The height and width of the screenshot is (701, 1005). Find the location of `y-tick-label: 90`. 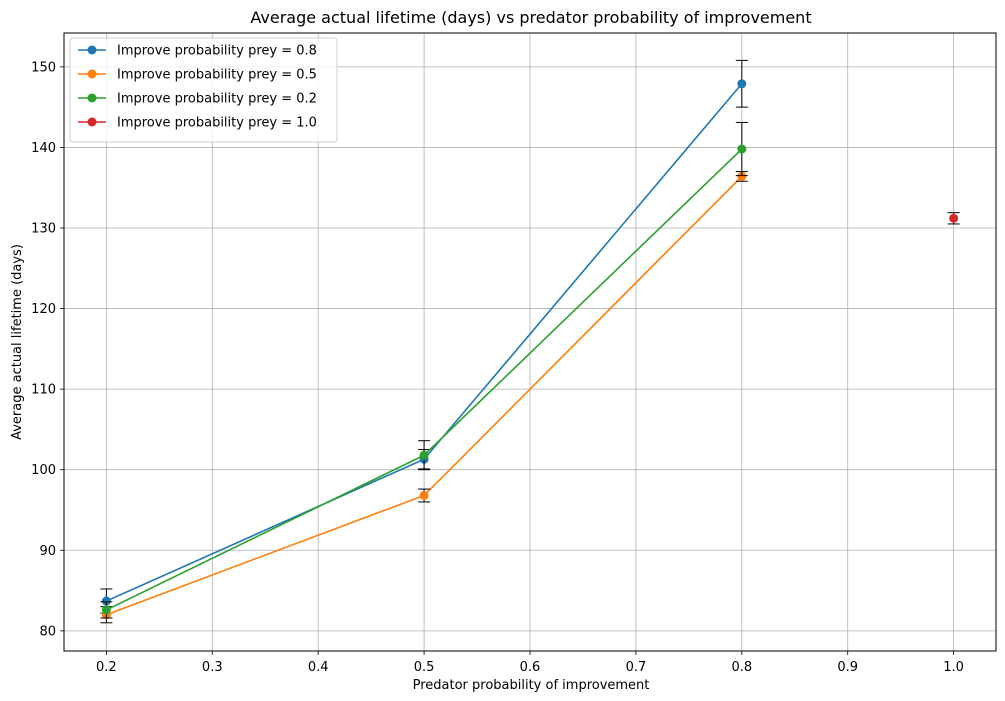

y-tick-label: 90 is located at coordinates (47, 551).